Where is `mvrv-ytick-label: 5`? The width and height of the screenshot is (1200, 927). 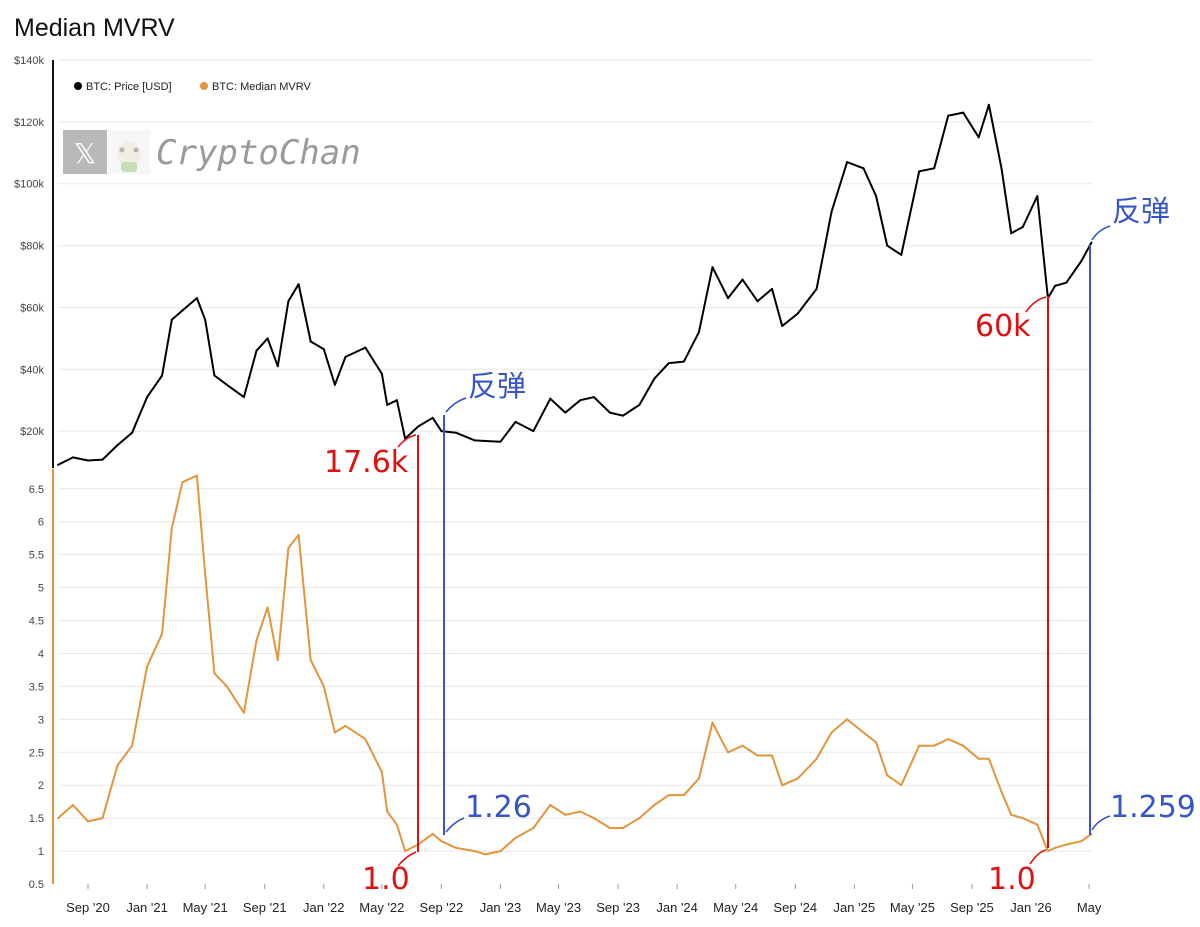
mvrv-ytick-label: 5 is located at coordinates (41, 589).